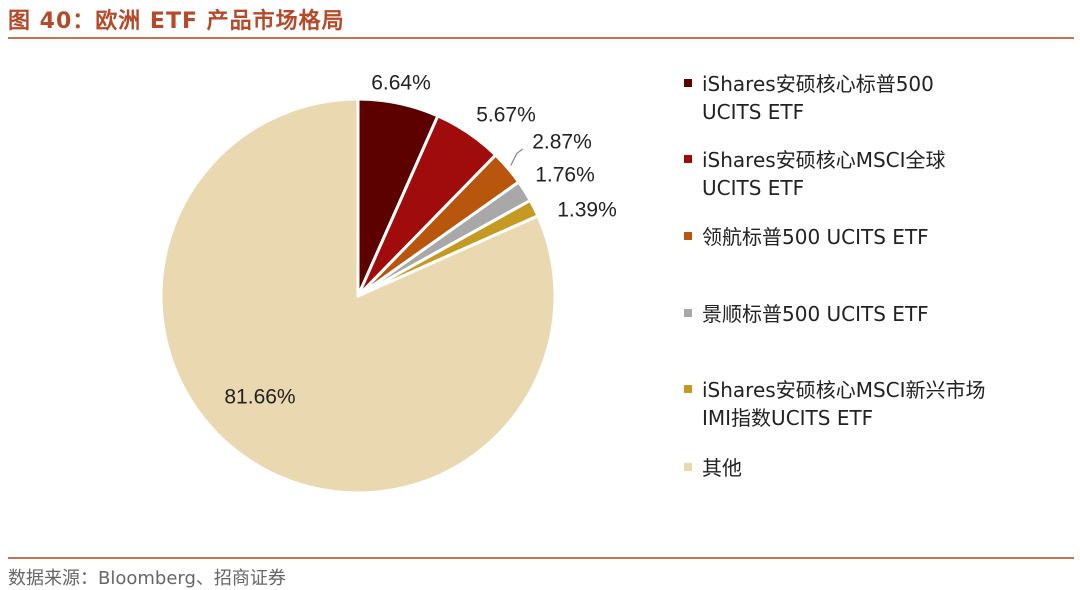 The image size is (1080, 590). What do you see at coordinates (818, 98) in the screenshot?
I see `legend-label: iShares安硕核心标普500 UCITS ETF` at bounding box center [818, 98].